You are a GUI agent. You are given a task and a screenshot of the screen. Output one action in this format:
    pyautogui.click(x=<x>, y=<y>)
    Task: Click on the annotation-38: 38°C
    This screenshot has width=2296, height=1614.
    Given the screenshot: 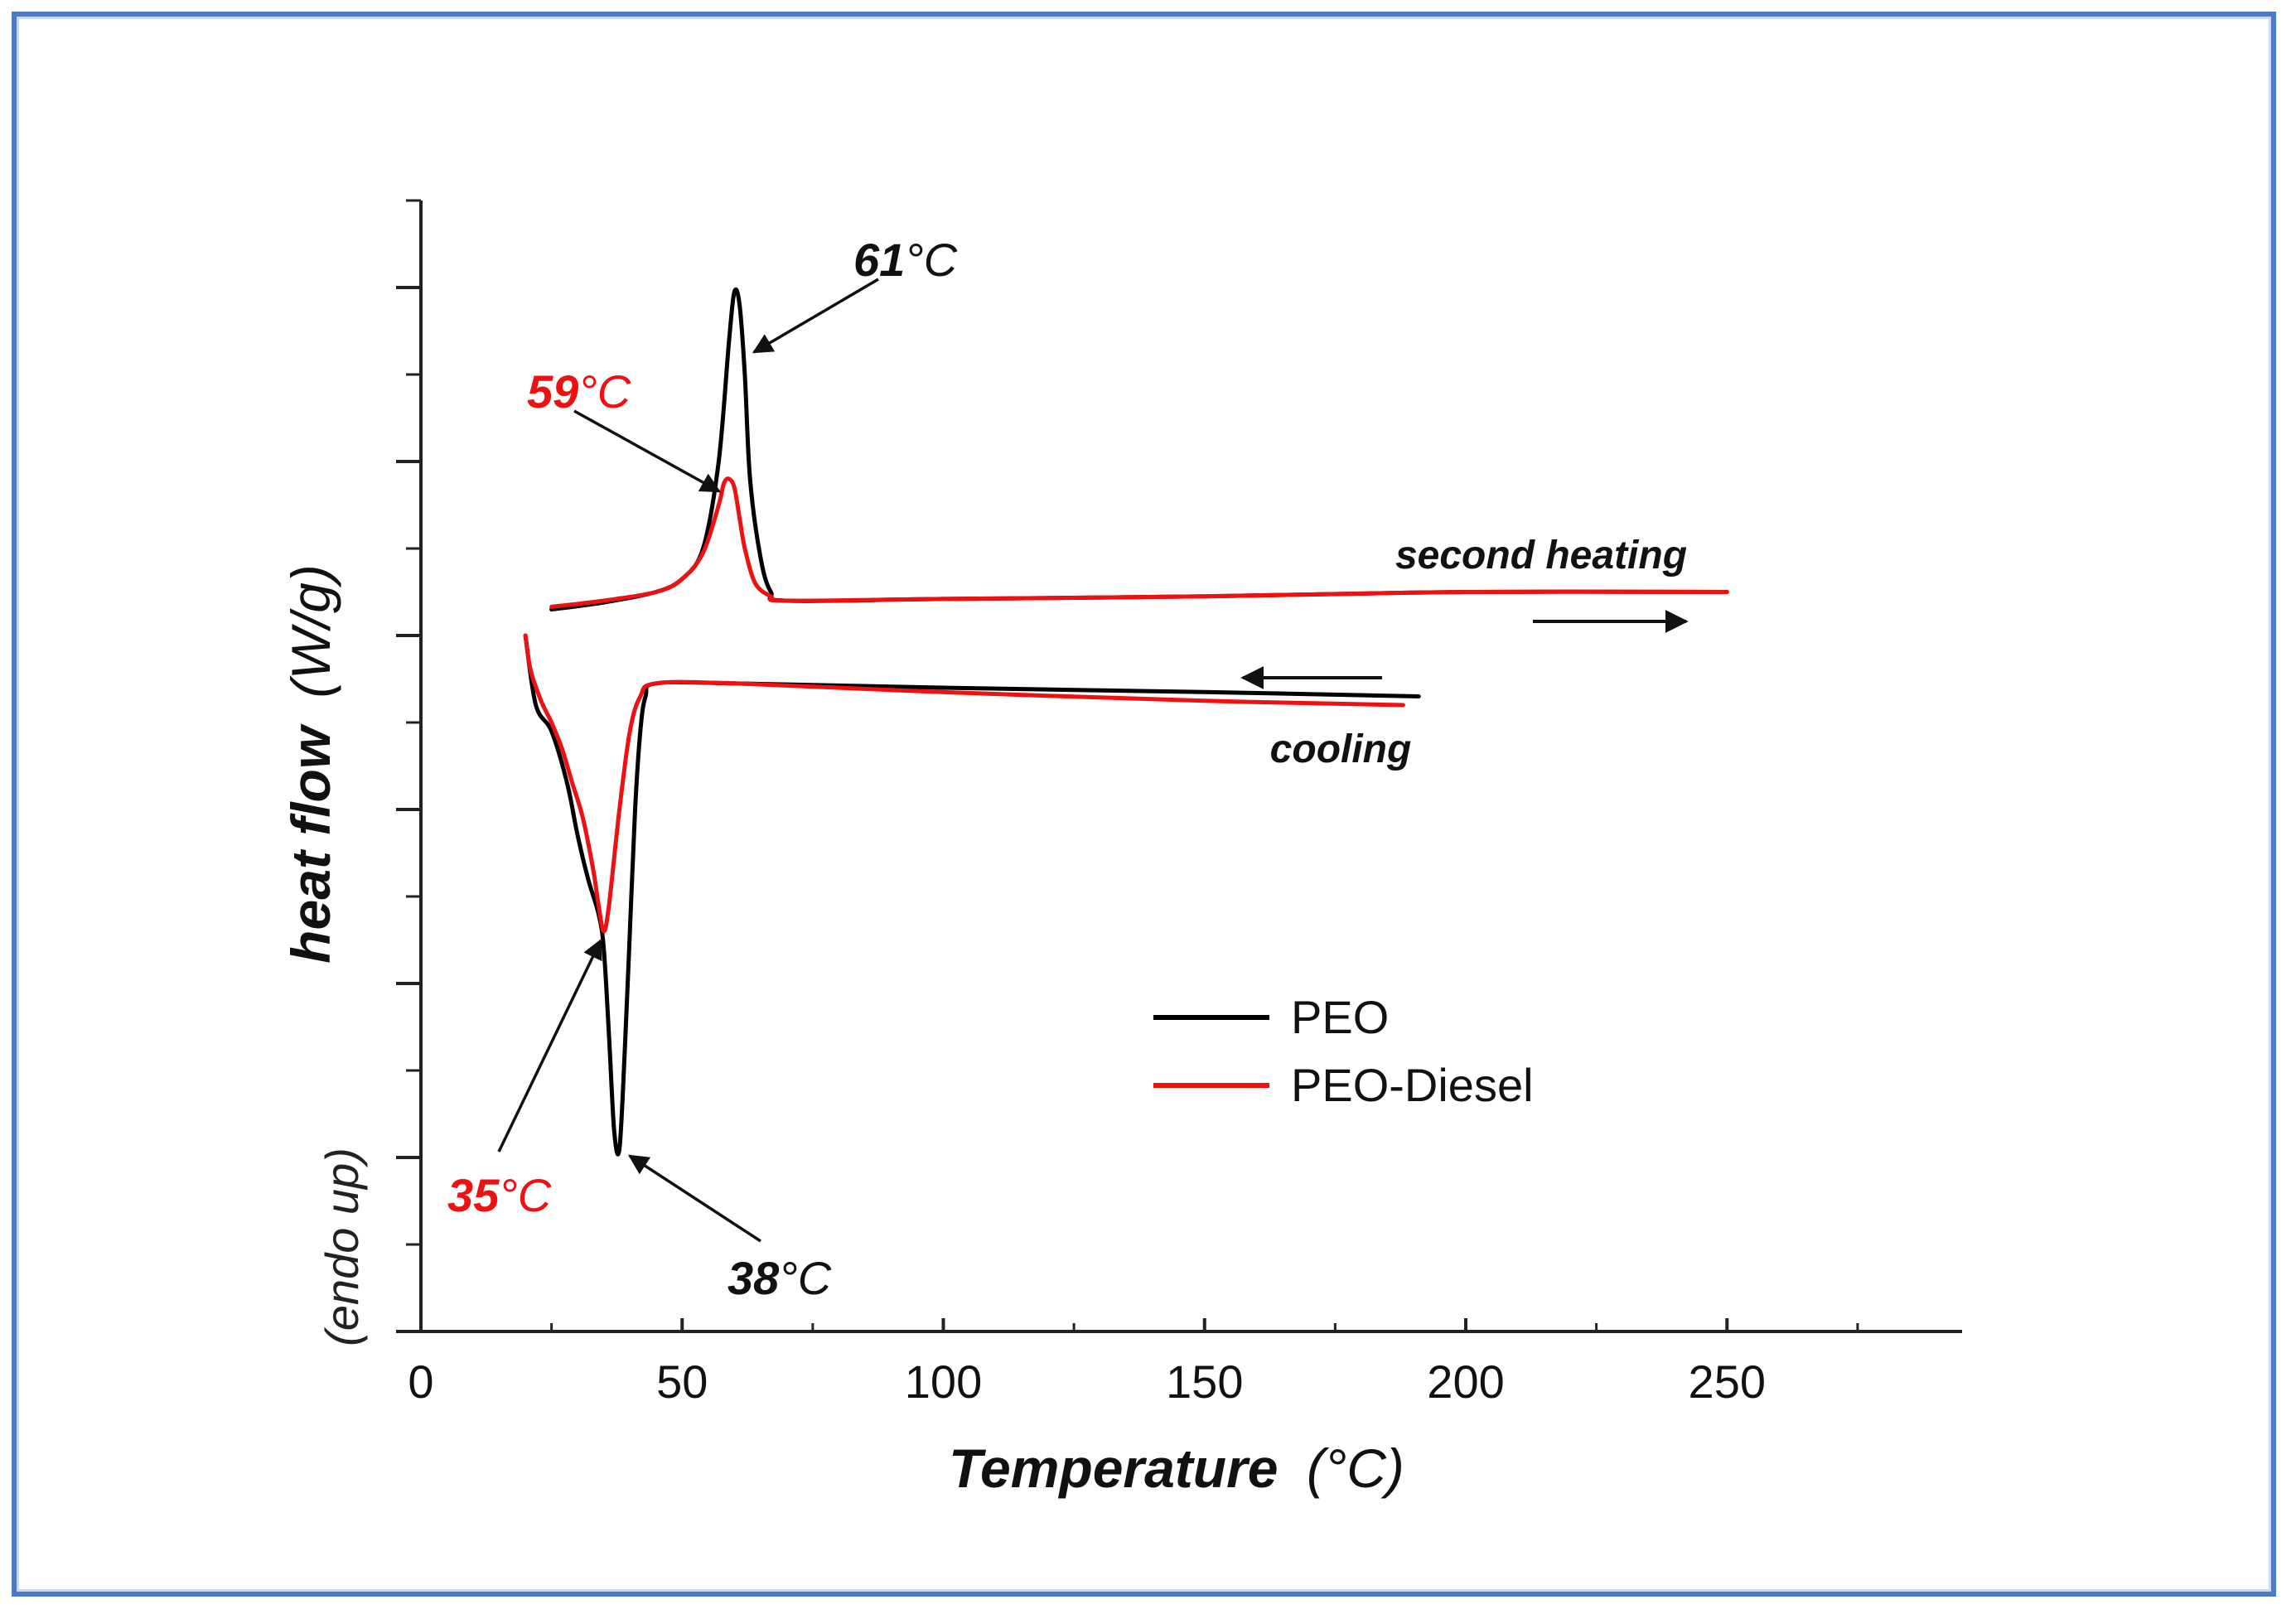 What is the action you would take?
    pyautogui.click(x=779, y=1278)
    